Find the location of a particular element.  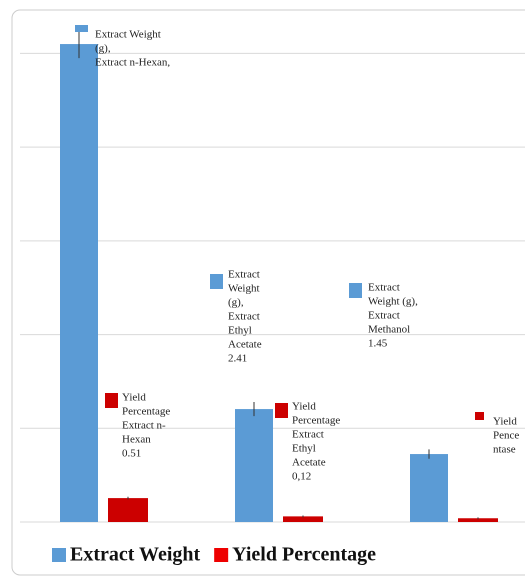

annotation-text: Extract n-Hexan, is located at coordinates (132, 63).